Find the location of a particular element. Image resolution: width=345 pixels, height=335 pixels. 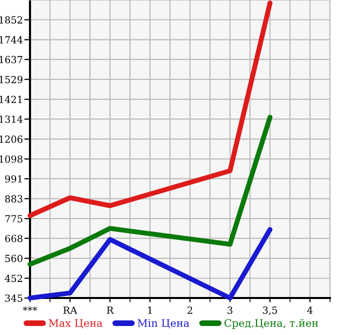

y-tick-label: 345 is located at coordinates (13, 298).